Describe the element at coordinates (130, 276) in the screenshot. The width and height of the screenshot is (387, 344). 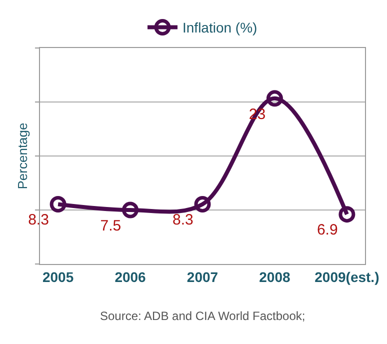
I see `x-tick-label: 2006` at that location.